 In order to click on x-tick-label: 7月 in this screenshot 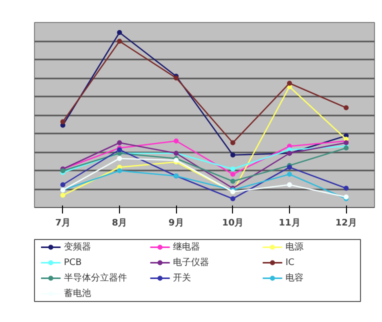, I will do `click(62, 223)`.